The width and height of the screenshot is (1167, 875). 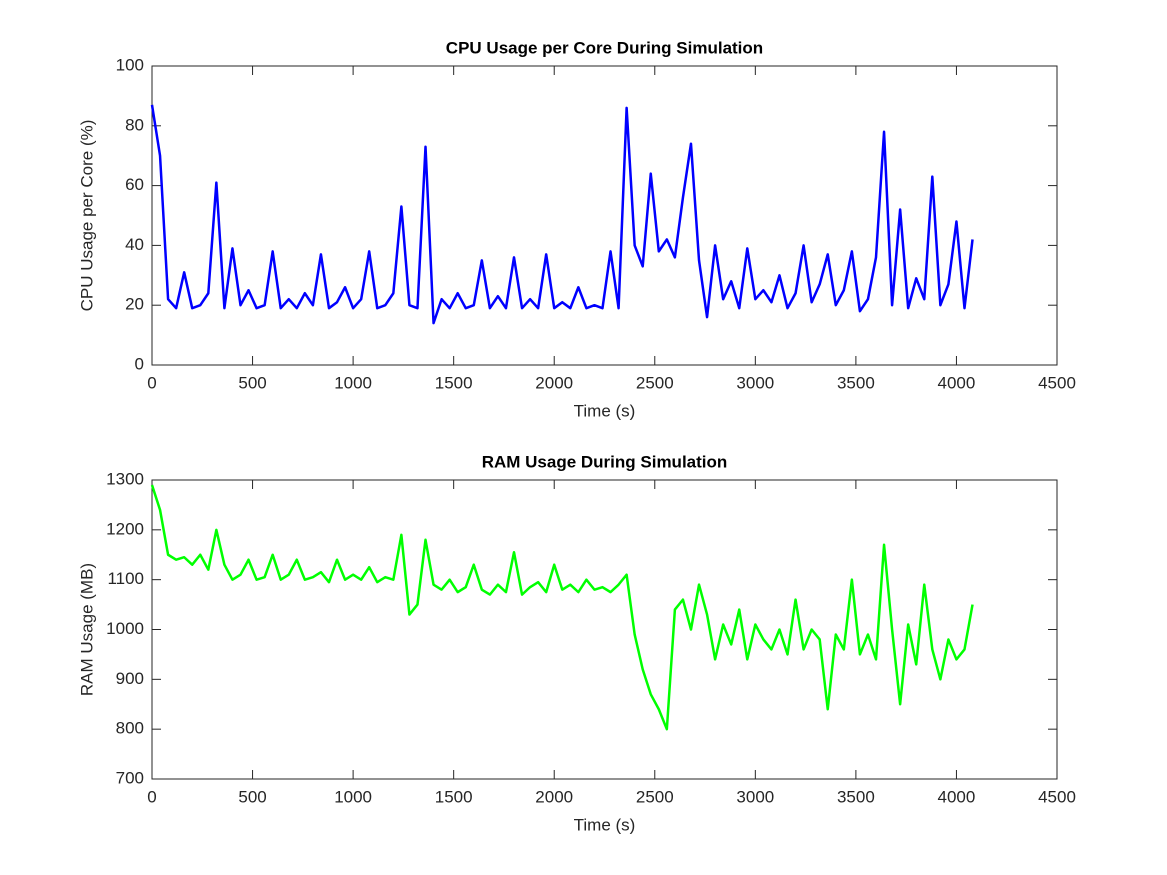 What do you see at coordinates (130, 64) in the screenshot?
I see `y-tick-label: 100` at bounding box center [130, 64].